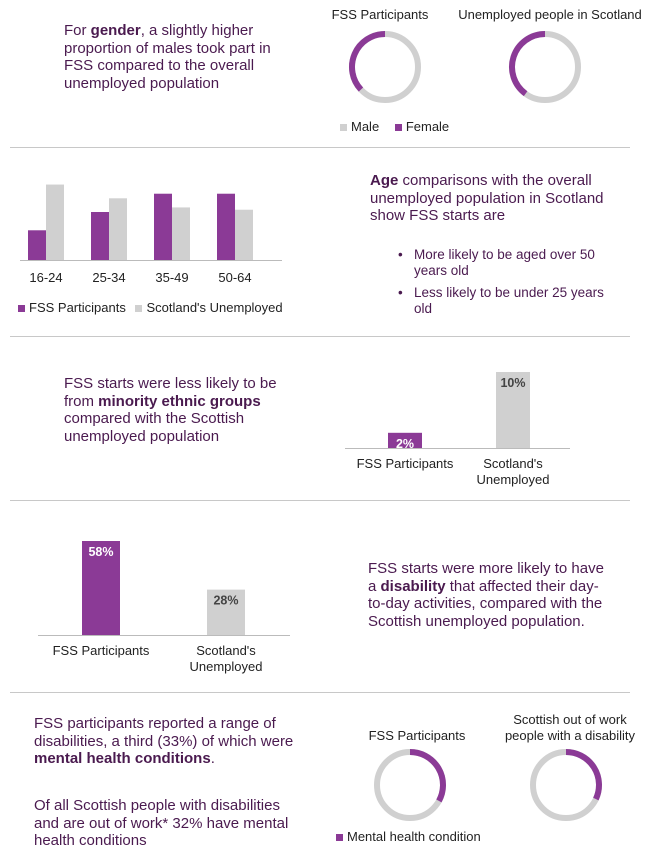  What do you see at coordinates (343, 128) in the screenshot?
I see `legend-swatch-male` at bounding box center [343, 128].